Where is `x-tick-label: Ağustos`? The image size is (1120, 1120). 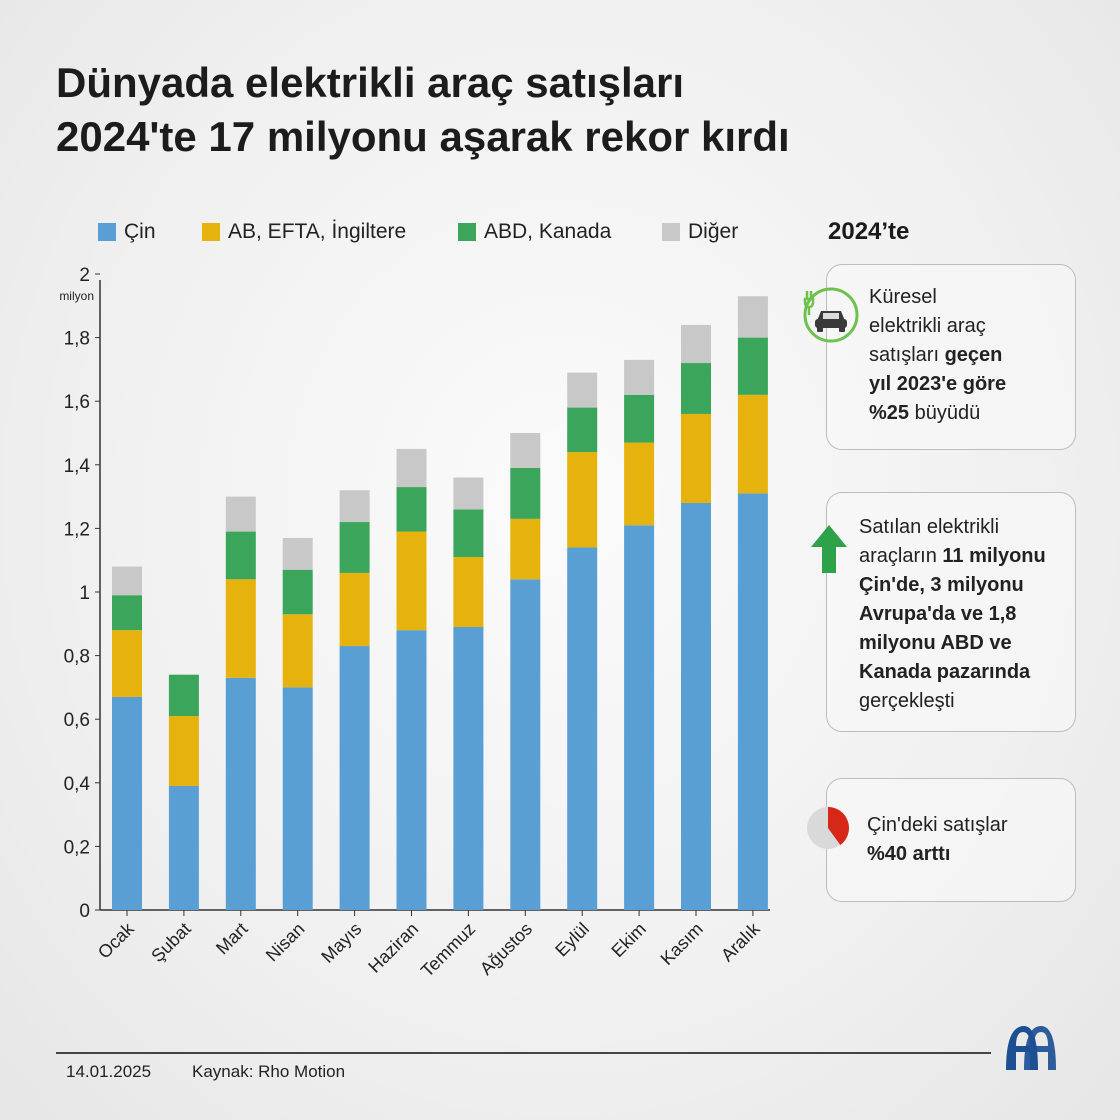 x-tick-label: Ağustos is located at coordinates (506, 949).